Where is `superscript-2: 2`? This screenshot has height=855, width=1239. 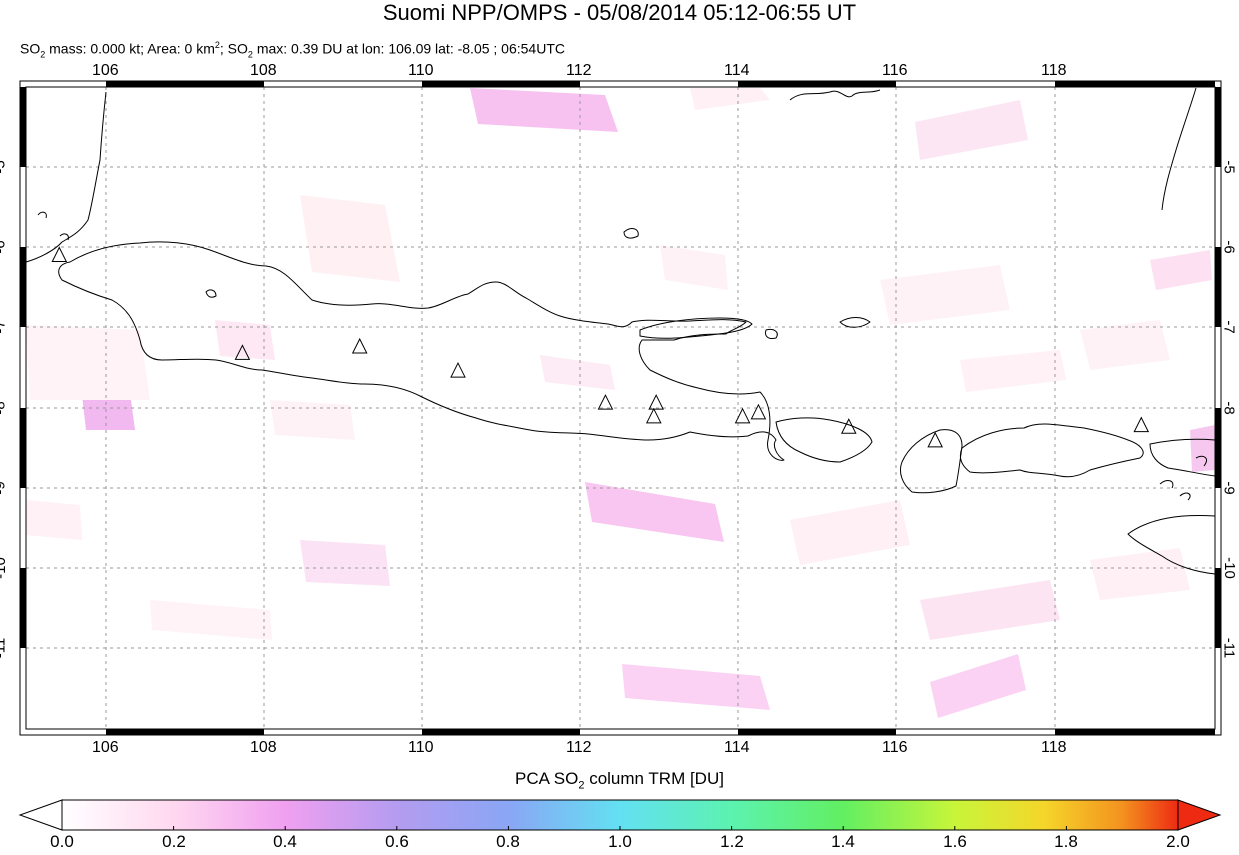
superscript-2: 2 is located at coordinates (217, 45).